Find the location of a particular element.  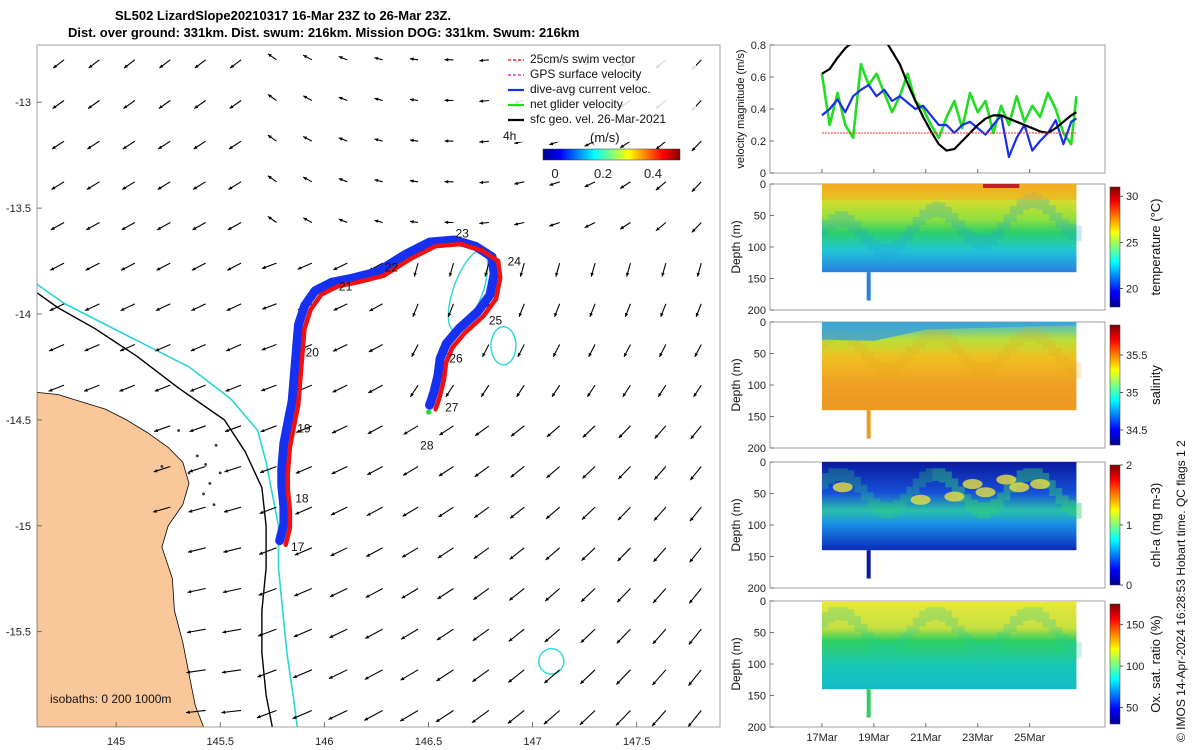

x-tick-label: 146.5 is located at coordinates (429, 742).